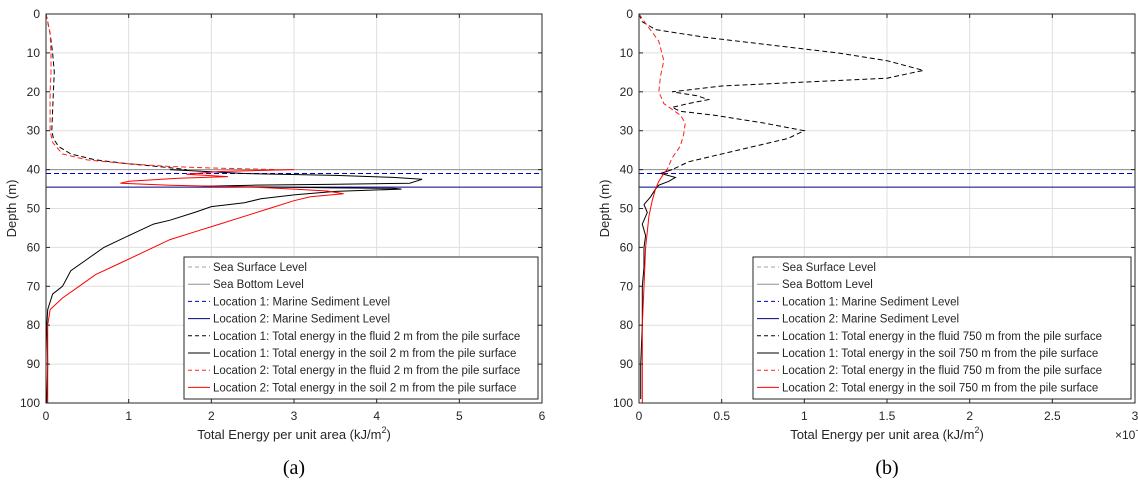  Describe the element at coordinates (542, 416) in the screenshot. I see `x-tick-label: 6` at that location.